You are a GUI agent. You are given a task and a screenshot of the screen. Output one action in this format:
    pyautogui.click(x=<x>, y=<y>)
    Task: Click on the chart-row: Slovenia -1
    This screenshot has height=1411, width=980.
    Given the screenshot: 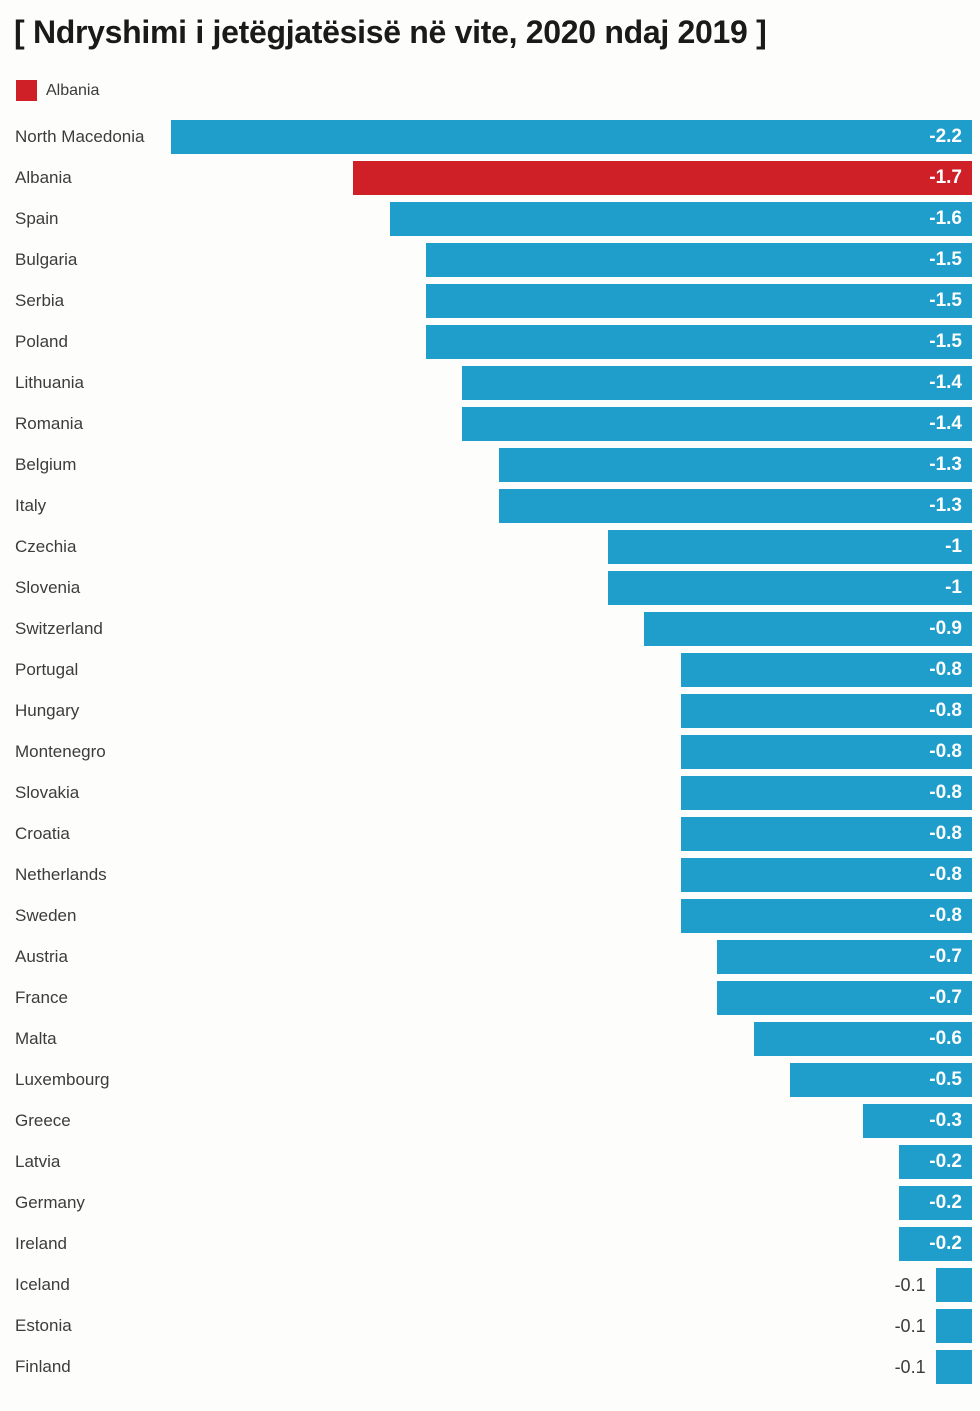 What is the action you would take?
    pyautogui.click(x=490, y=591)
    